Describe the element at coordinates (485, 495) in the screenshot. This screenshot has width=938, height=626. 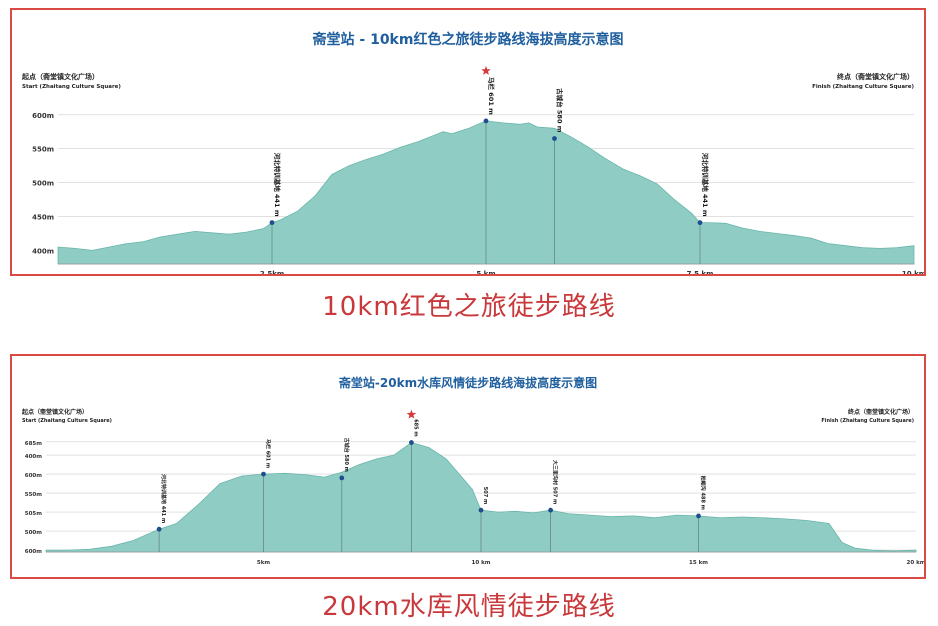
I see `marker-label: 507 m` at that location.